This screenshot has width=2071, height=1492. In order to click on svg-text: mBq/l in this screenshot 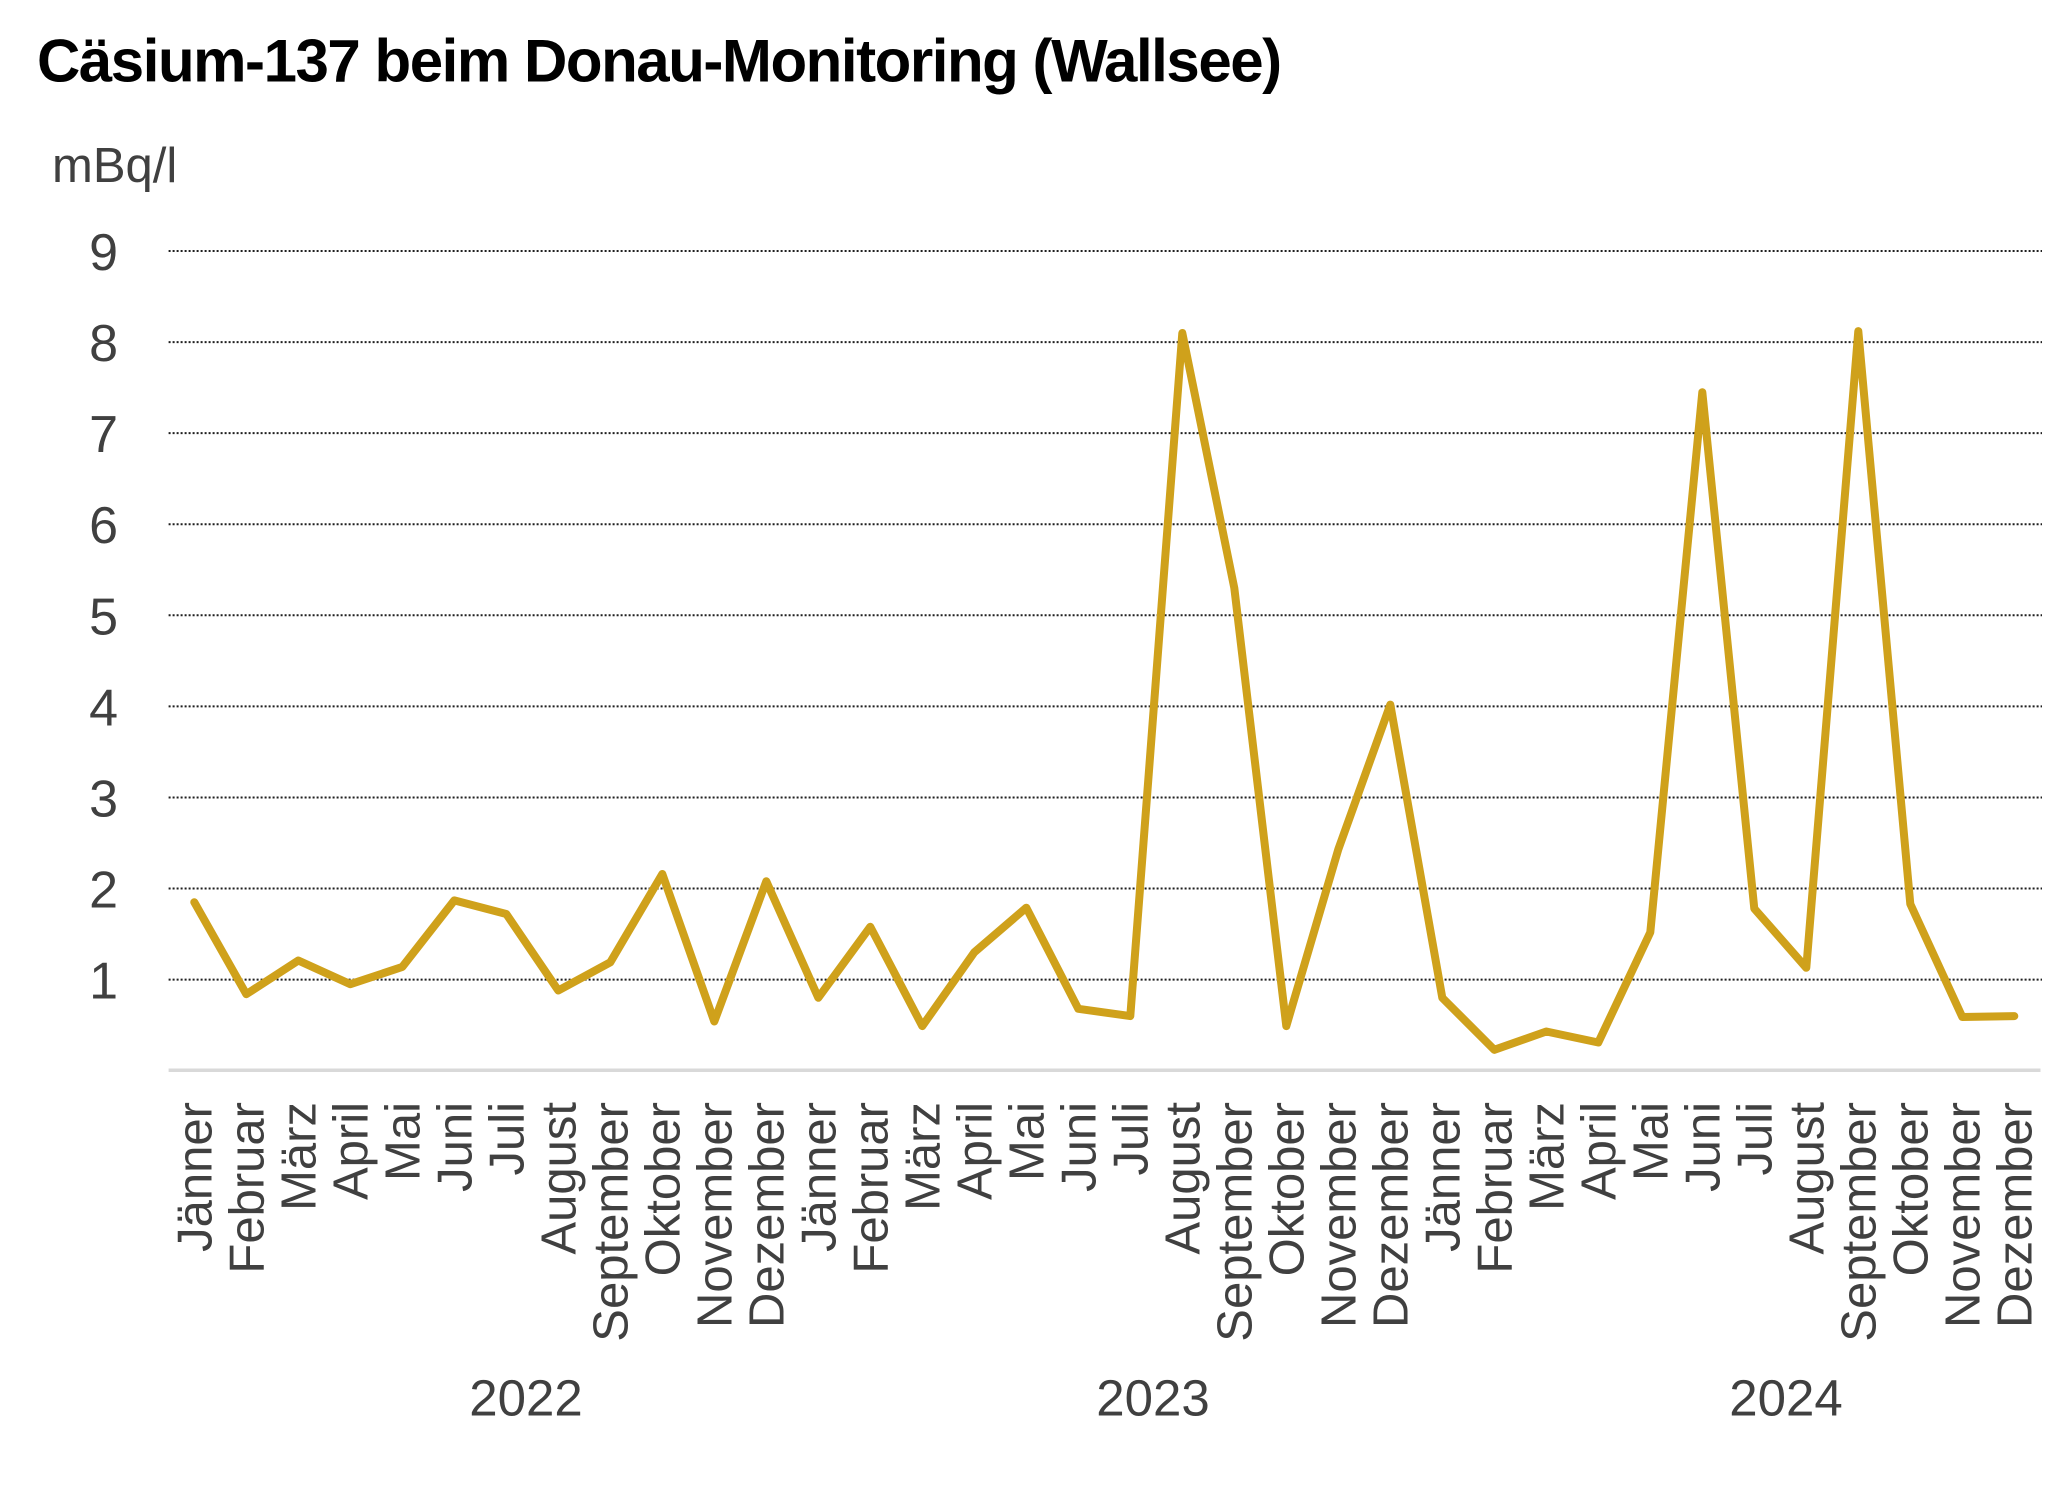, I will do `click(114, 166)`.